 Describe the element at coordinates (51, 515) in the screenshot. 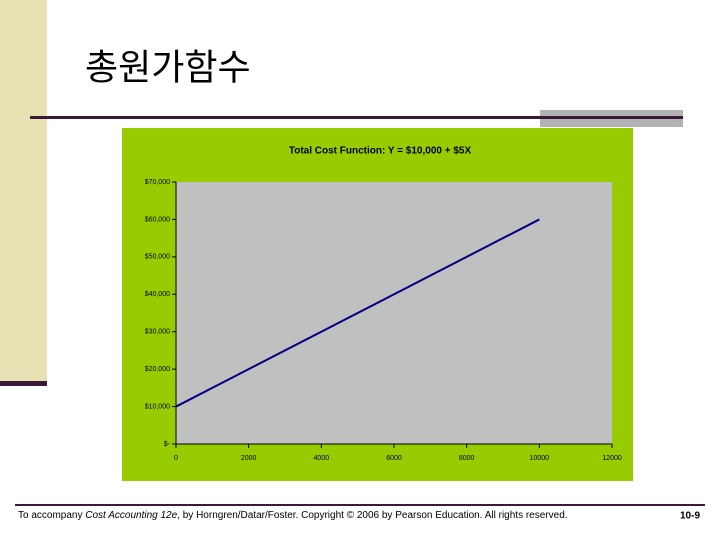

I see `footer-text: To accompany` at that location.